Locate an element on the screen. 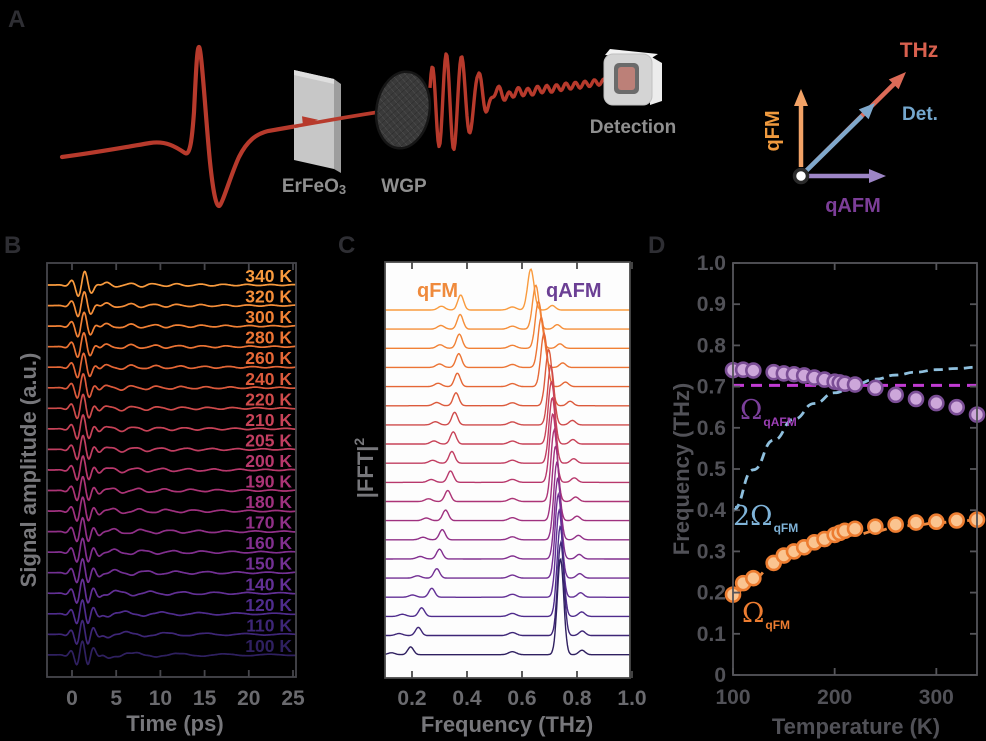 This screenshot has height=741, width=986. fft-trace-110K is located at coordinates (507, 588).